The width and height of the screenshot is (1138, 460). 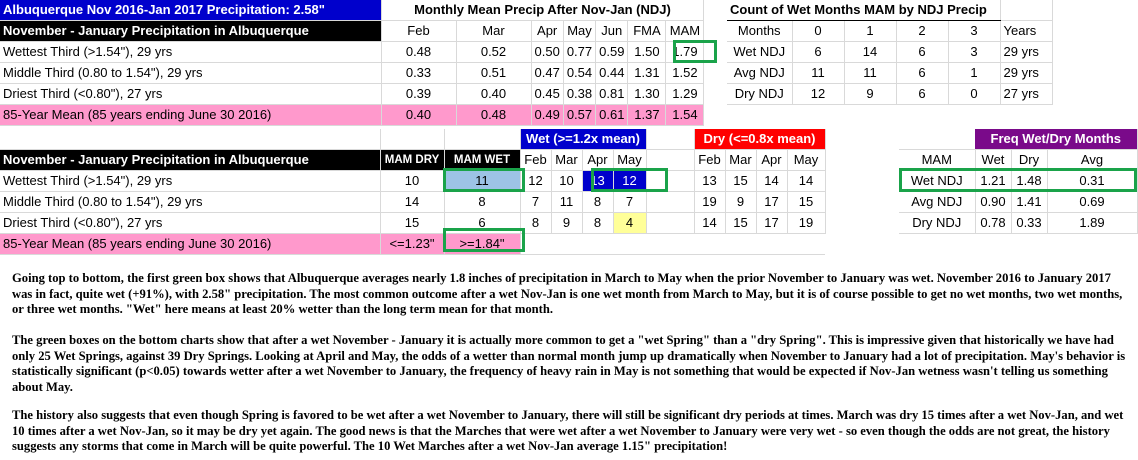 What do you see at coordinates (536, 202) in the screenshot?
I see `cell: 7` at bounding box center [536, 202].